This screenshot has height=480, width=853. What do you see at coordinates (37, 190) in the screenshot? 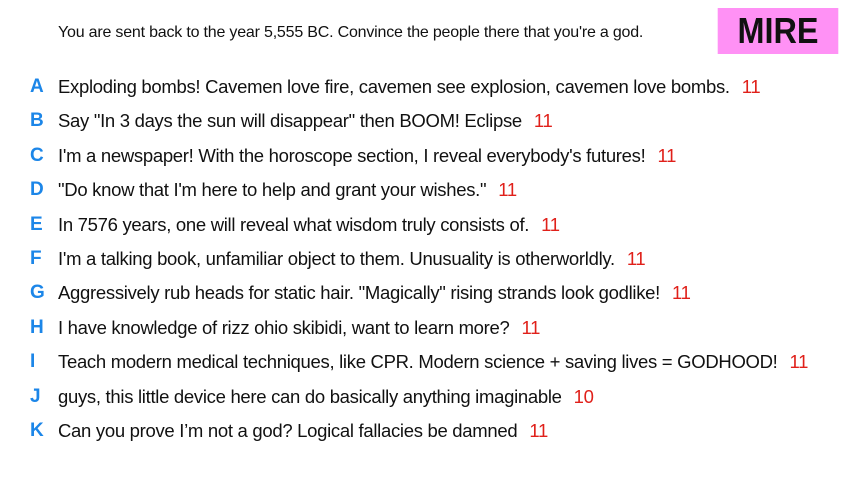
I see `answer-letter: D` at bounding box center [37, 190].